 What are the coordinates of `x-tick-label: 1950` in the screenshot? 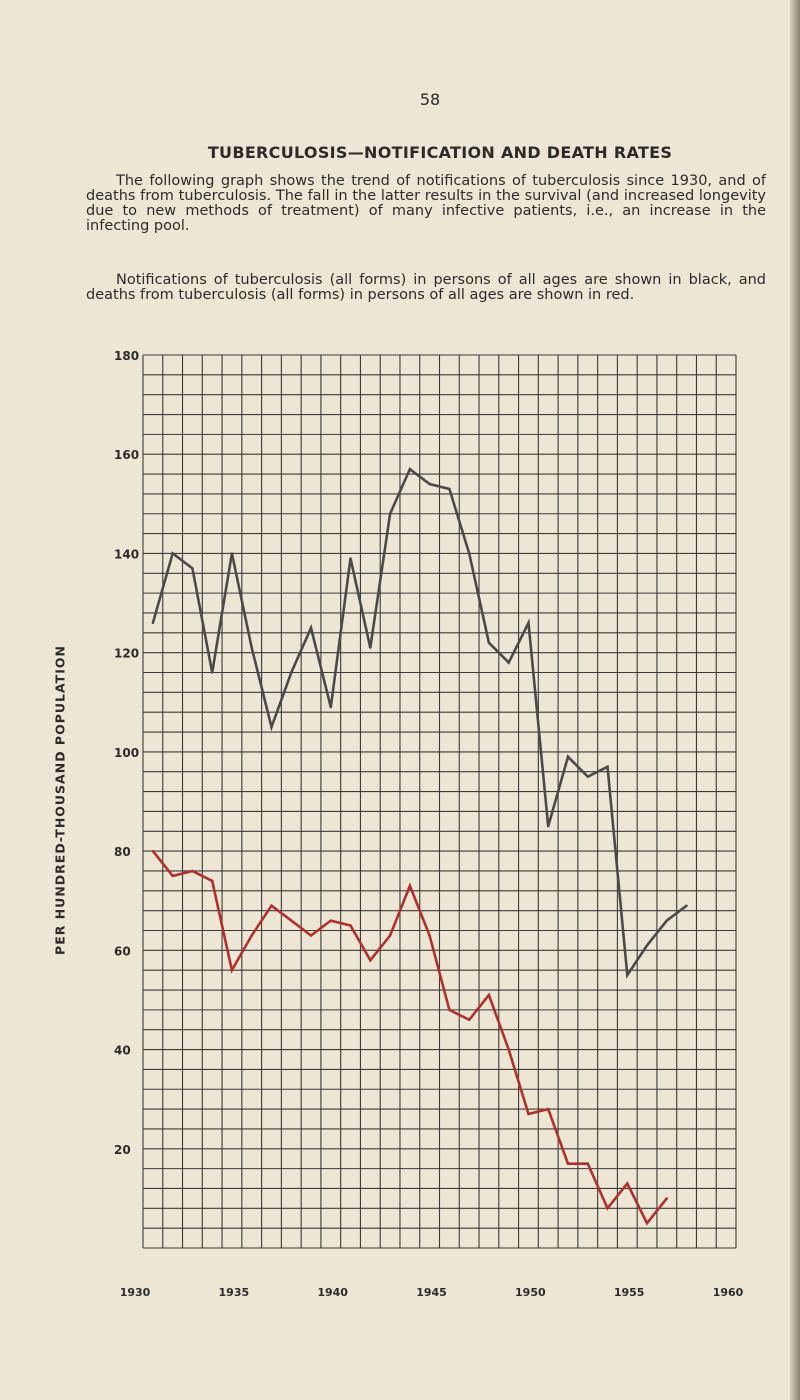 It's located at (530, 1292).